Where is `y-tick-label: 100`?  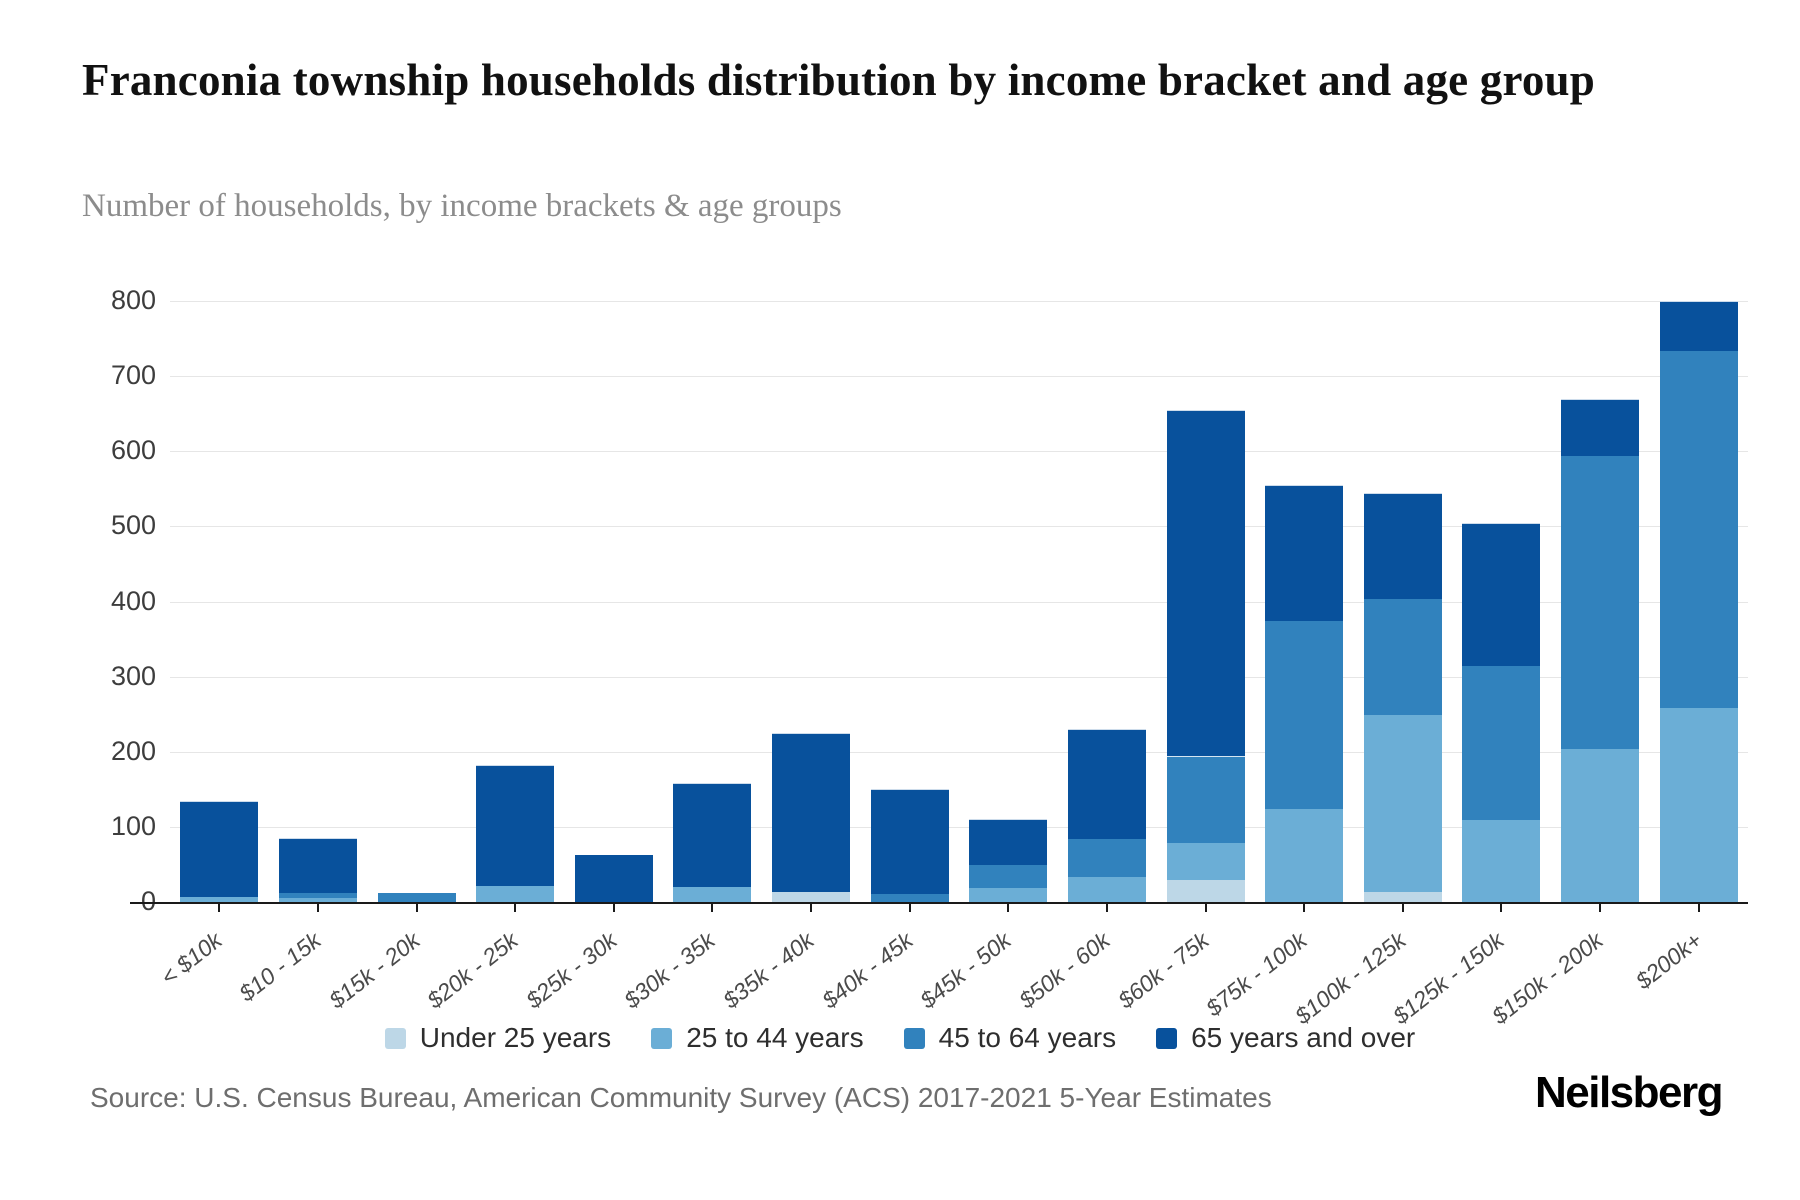
y-tick-label: 100 is located at coordinates (133, 825).